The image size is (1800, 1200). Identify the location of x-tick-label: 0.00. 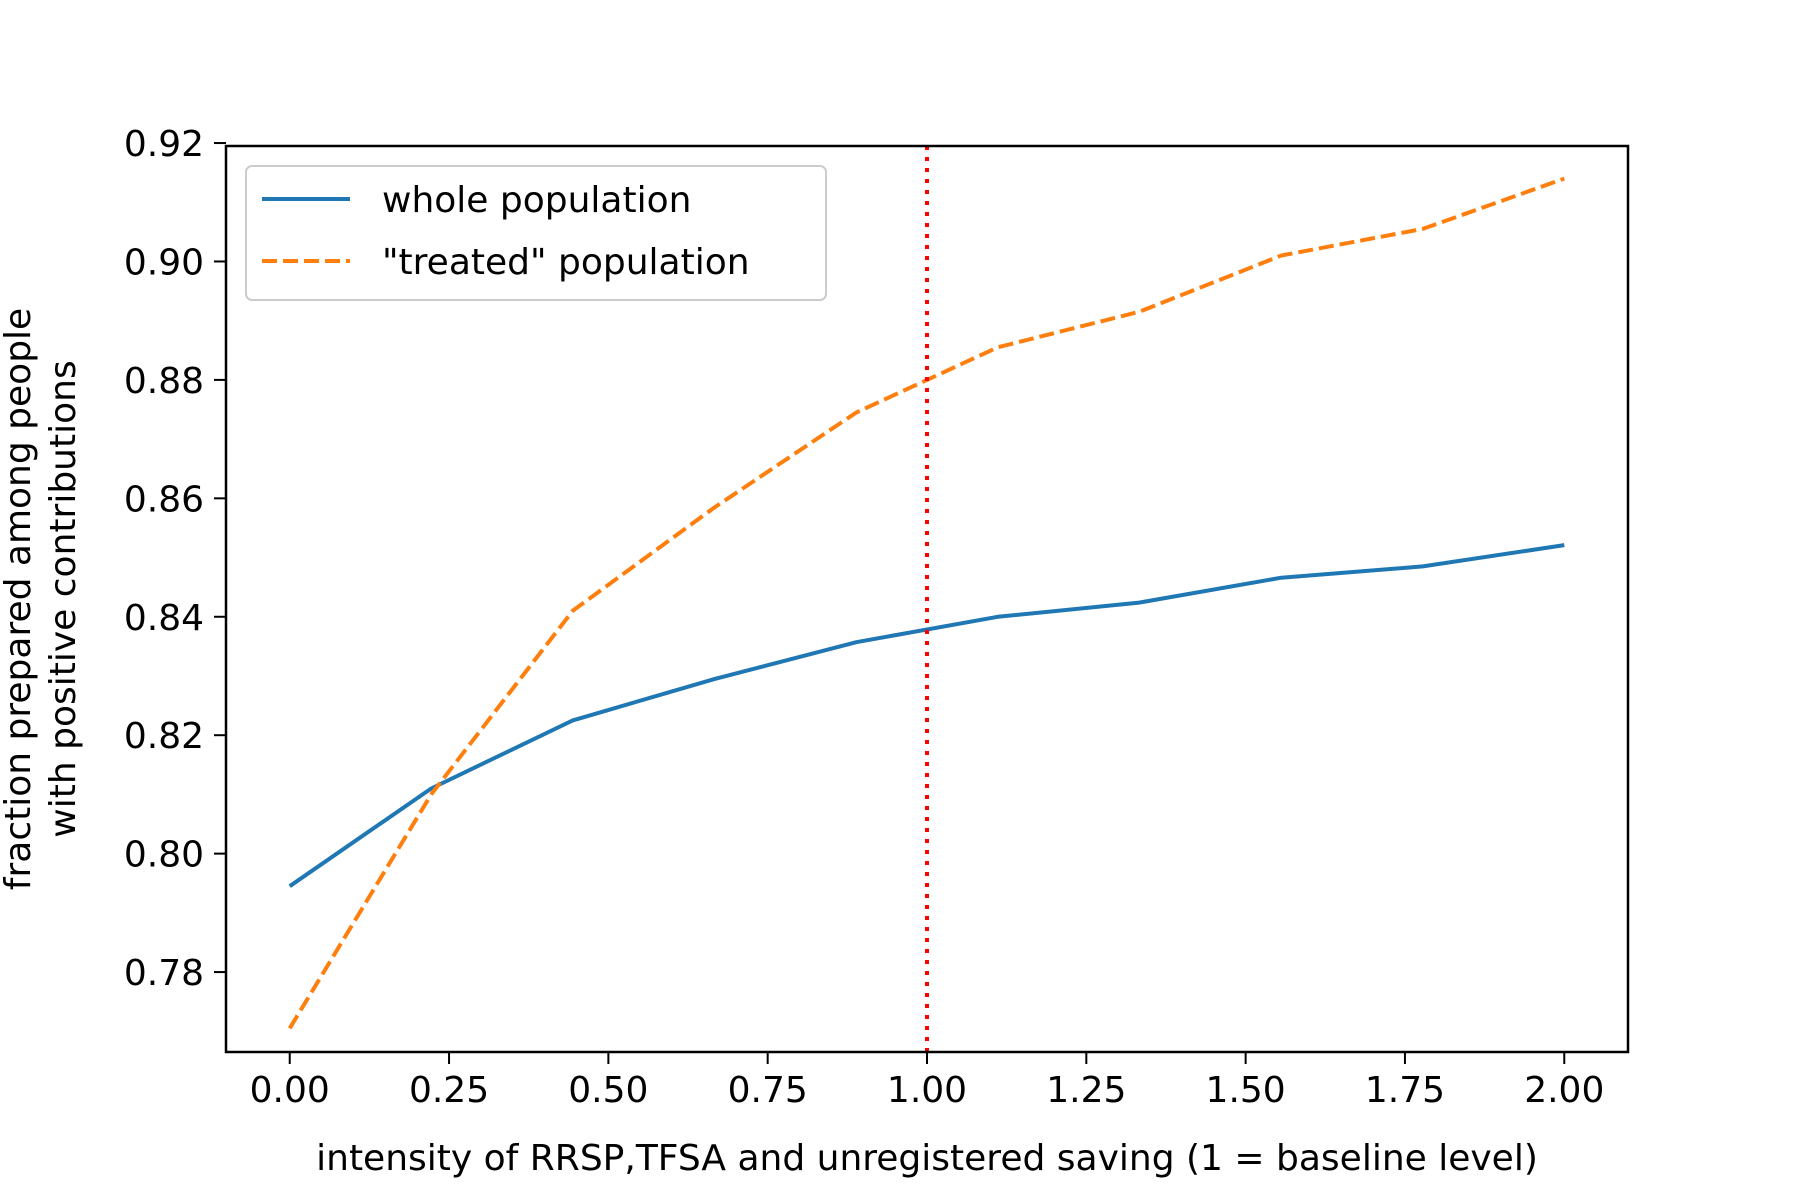
(290, 1090).